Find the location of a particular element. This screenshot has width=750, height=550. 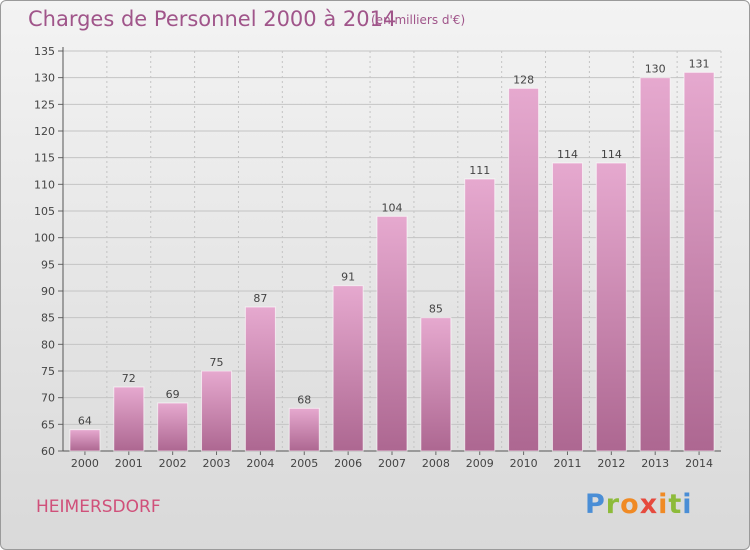

bar-2010 is located at coordinates (524, 269).